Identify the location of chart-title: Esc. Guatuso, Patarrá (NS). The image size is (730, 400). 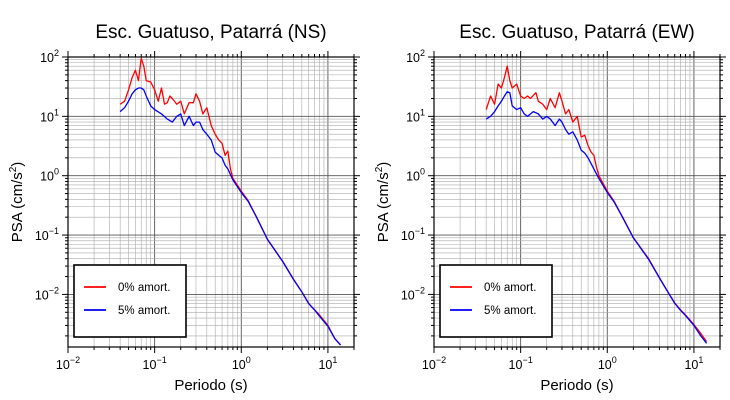
(210, 32).